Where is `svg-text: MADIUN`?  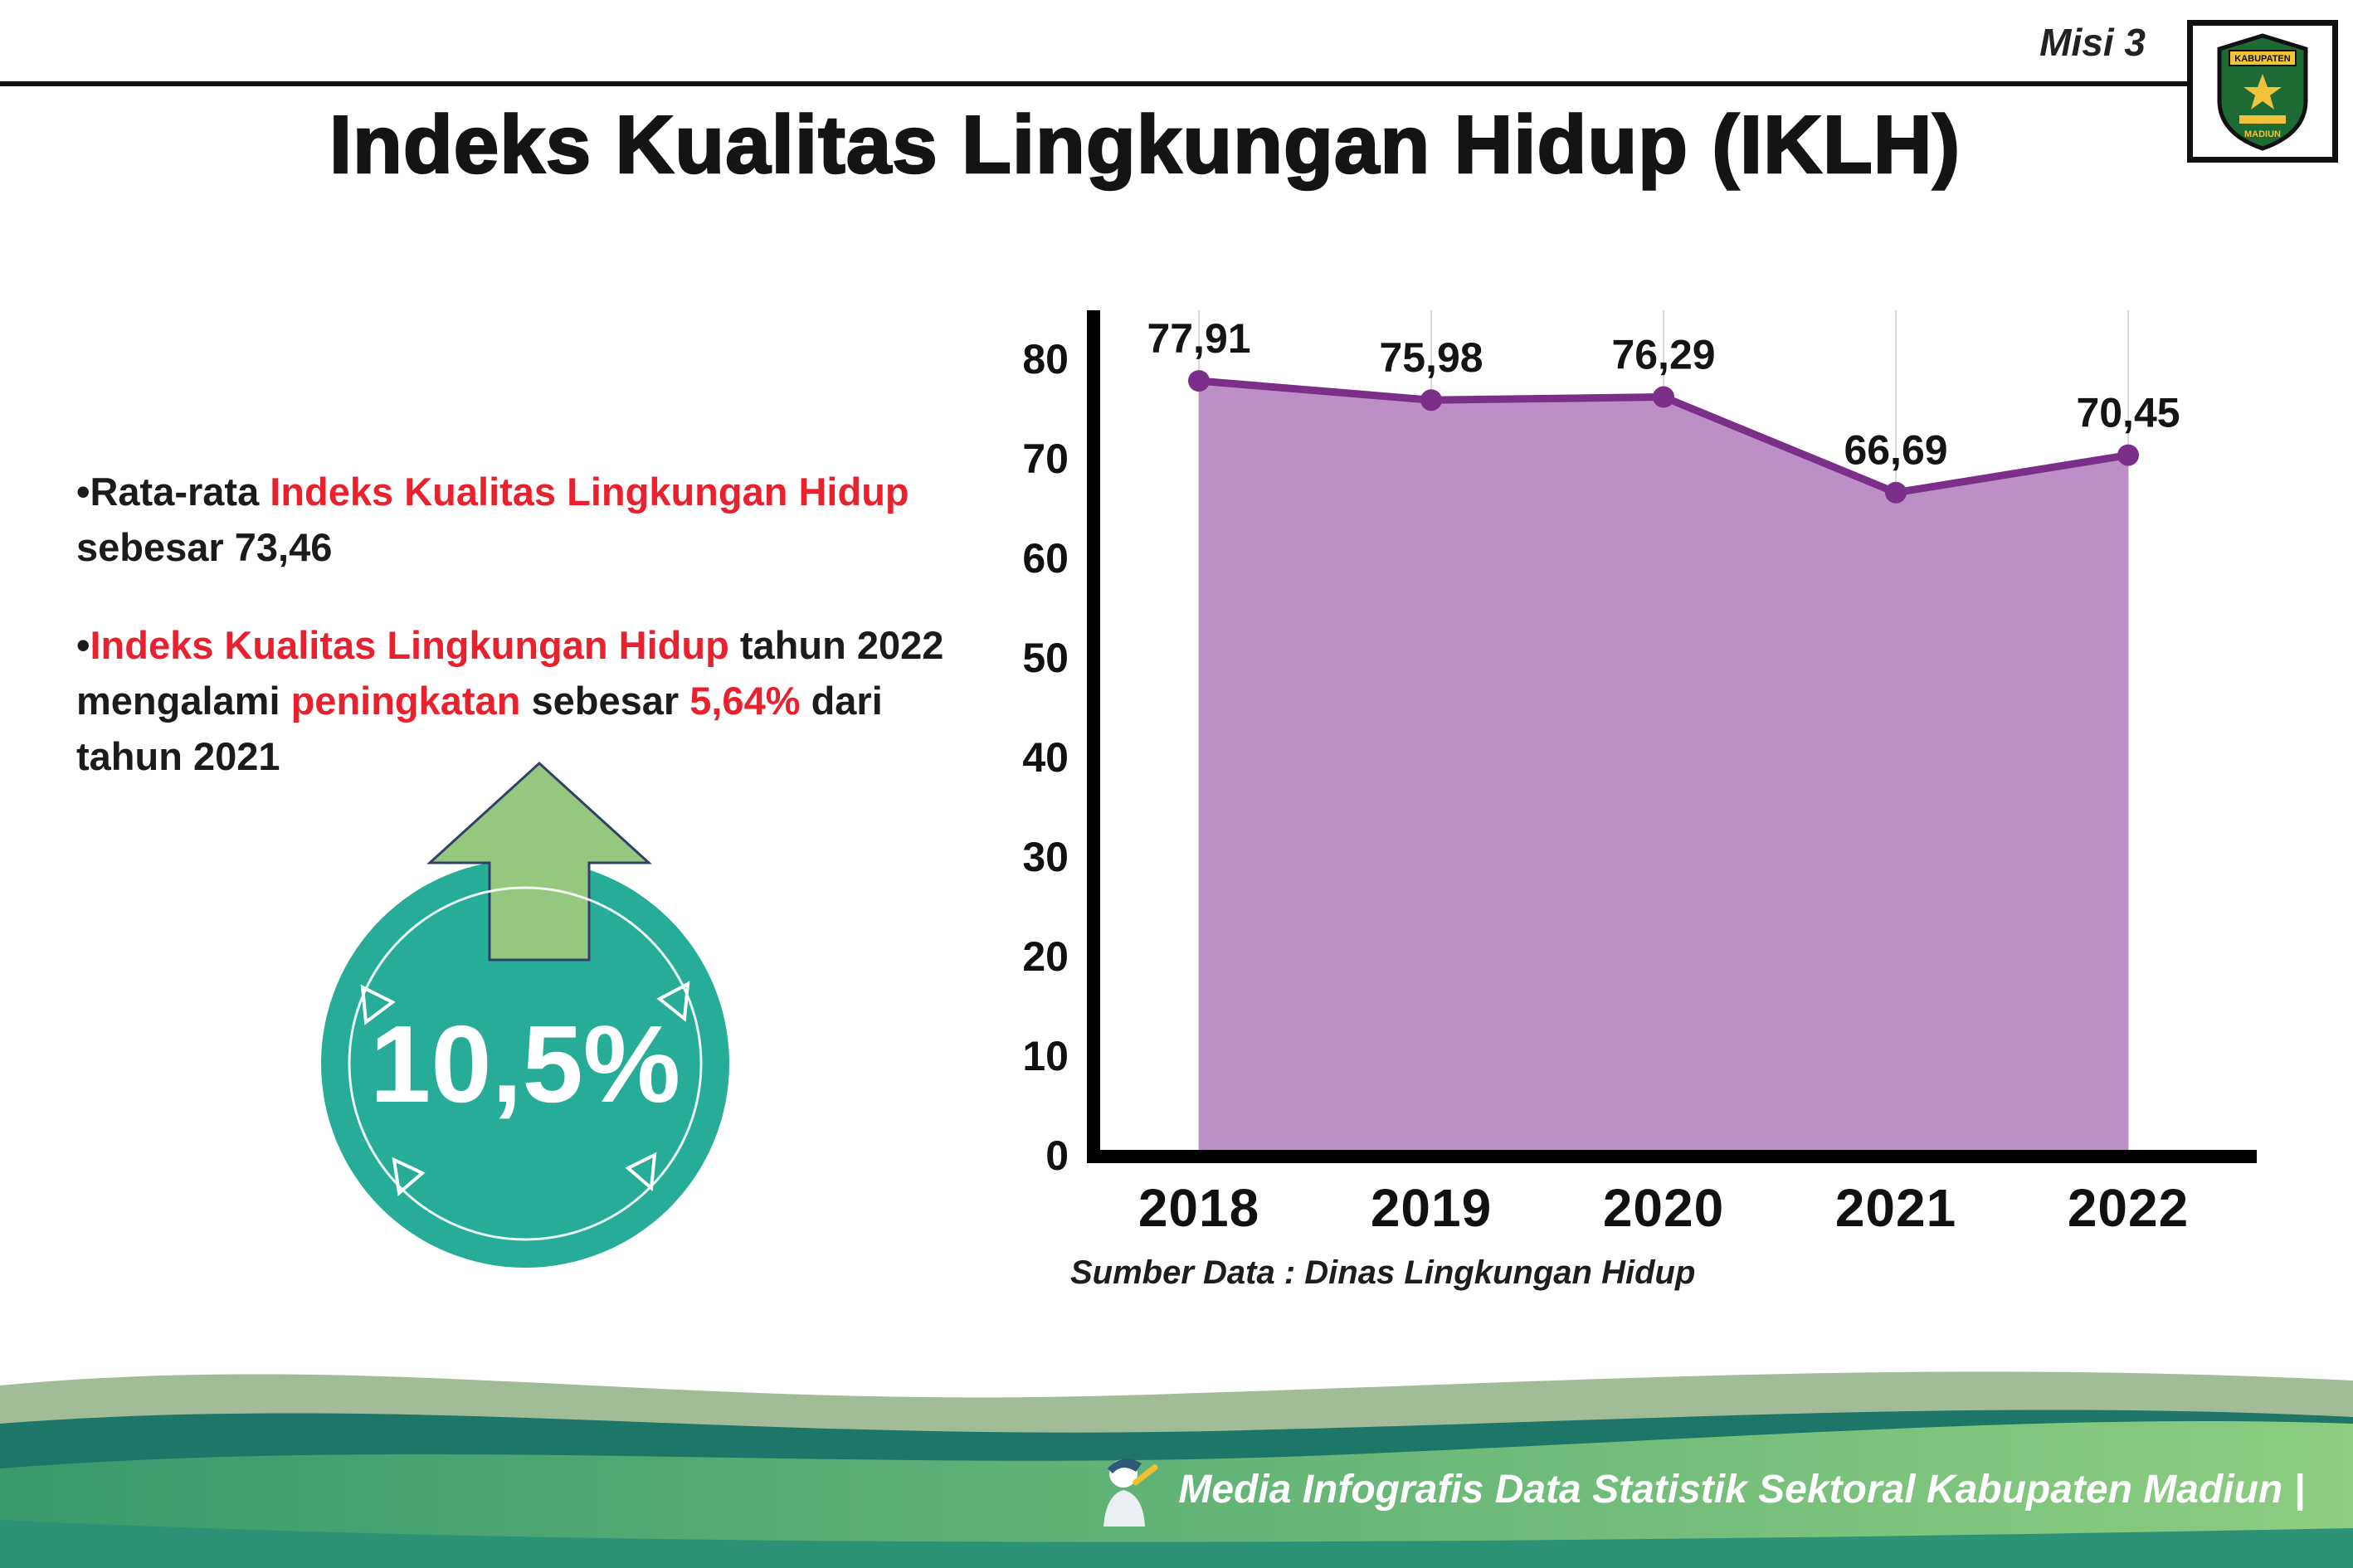
svg-text: MADIUN is located at coordinates (2262, 134).